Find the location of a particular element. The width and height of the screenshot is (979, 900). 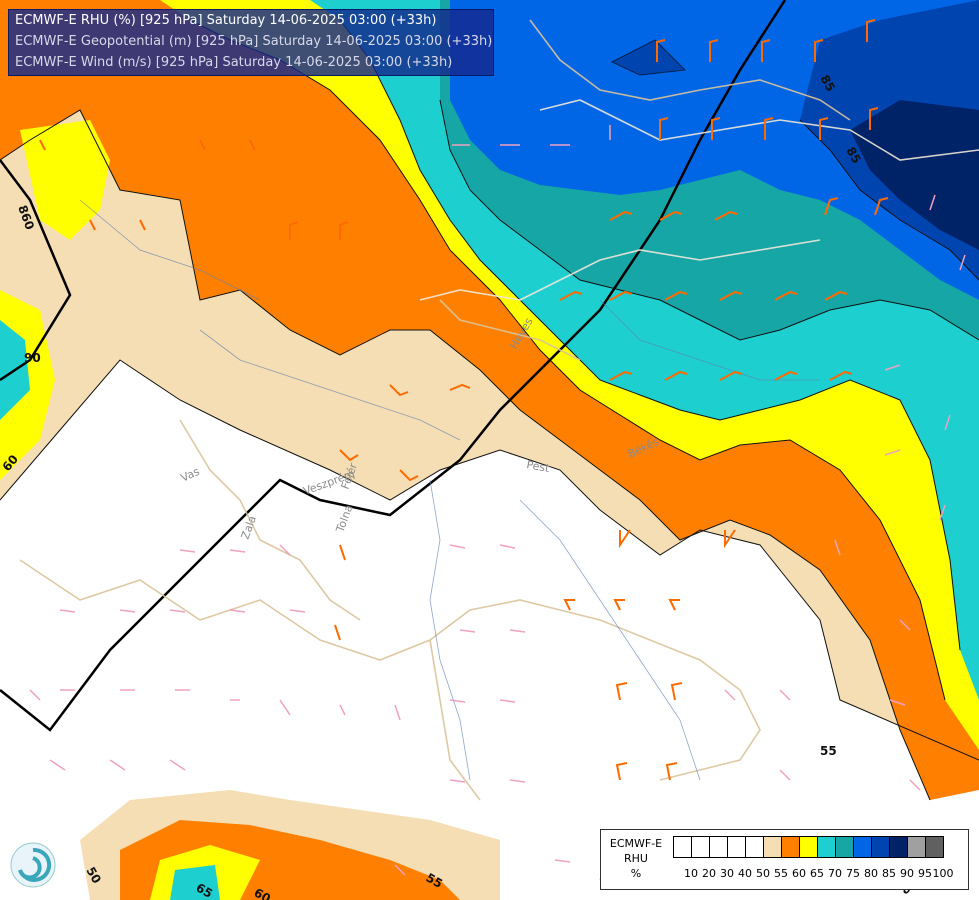

legend-tick: 10 is located at coordinates (691, 873).